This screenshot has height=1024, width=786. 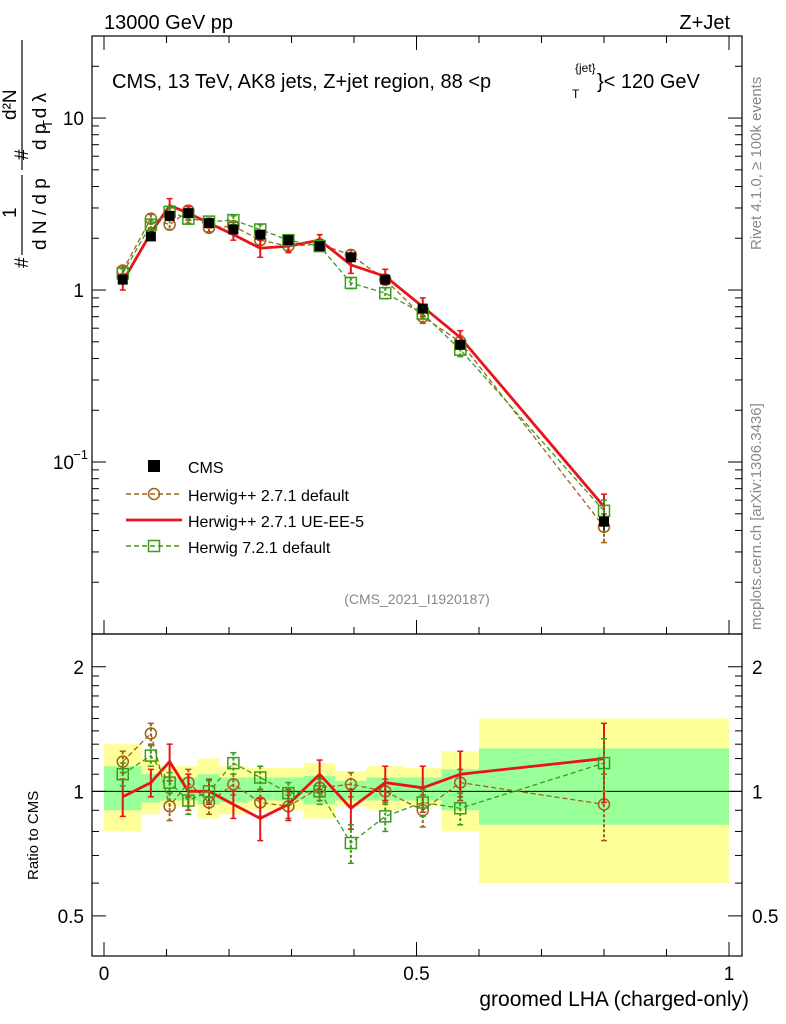 What do you see at coordinates (259, 548) in the screenshot?
I see `legend-label: Herwig 7.2.1 default` at bounding box center [259, 548].